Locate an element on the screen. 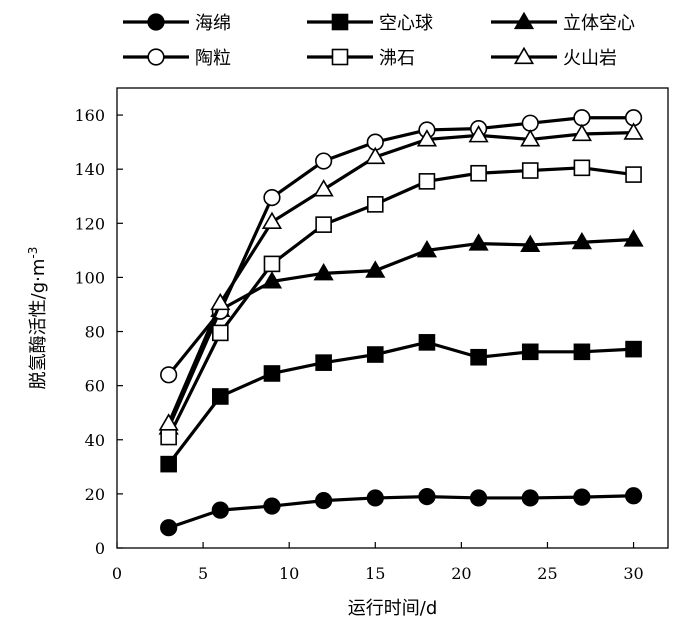 Image resolution: width=700 pixels, height=634 pixels. y-tick-label: 0 is located at coordinates (100, 548).